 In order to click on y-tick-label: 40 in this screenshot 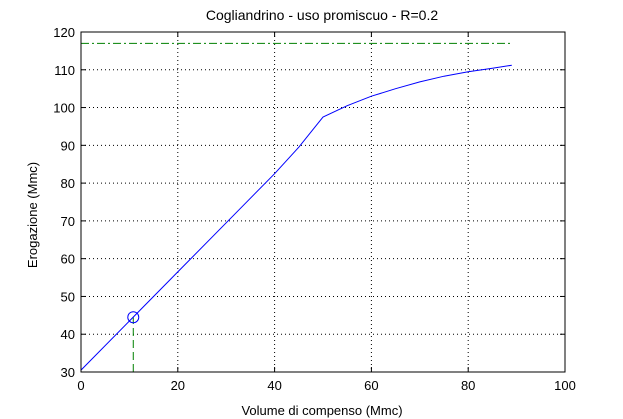, I will do `click(68, 334)`.